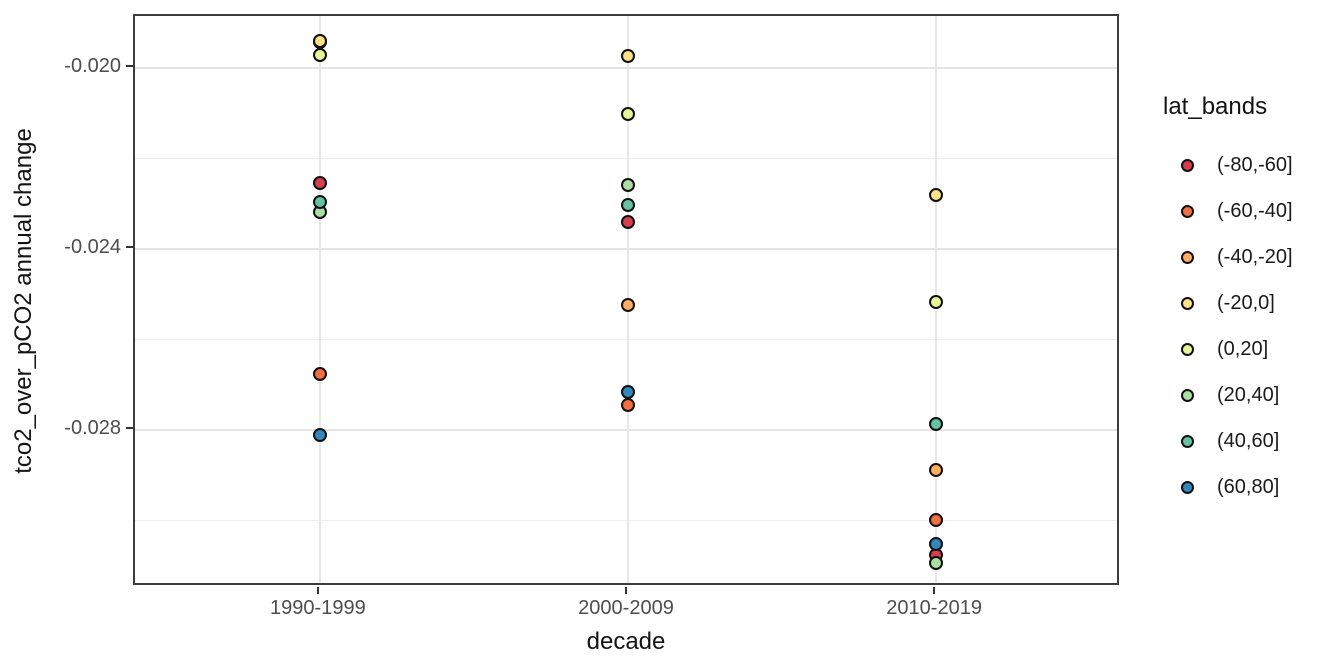 The height and width of the screenshot is (672, 1344). Describe the element at coordinates (23, 301) in the screenshot. I see `y-axis-title: tco2_over_pCO2 annual change` at that location.